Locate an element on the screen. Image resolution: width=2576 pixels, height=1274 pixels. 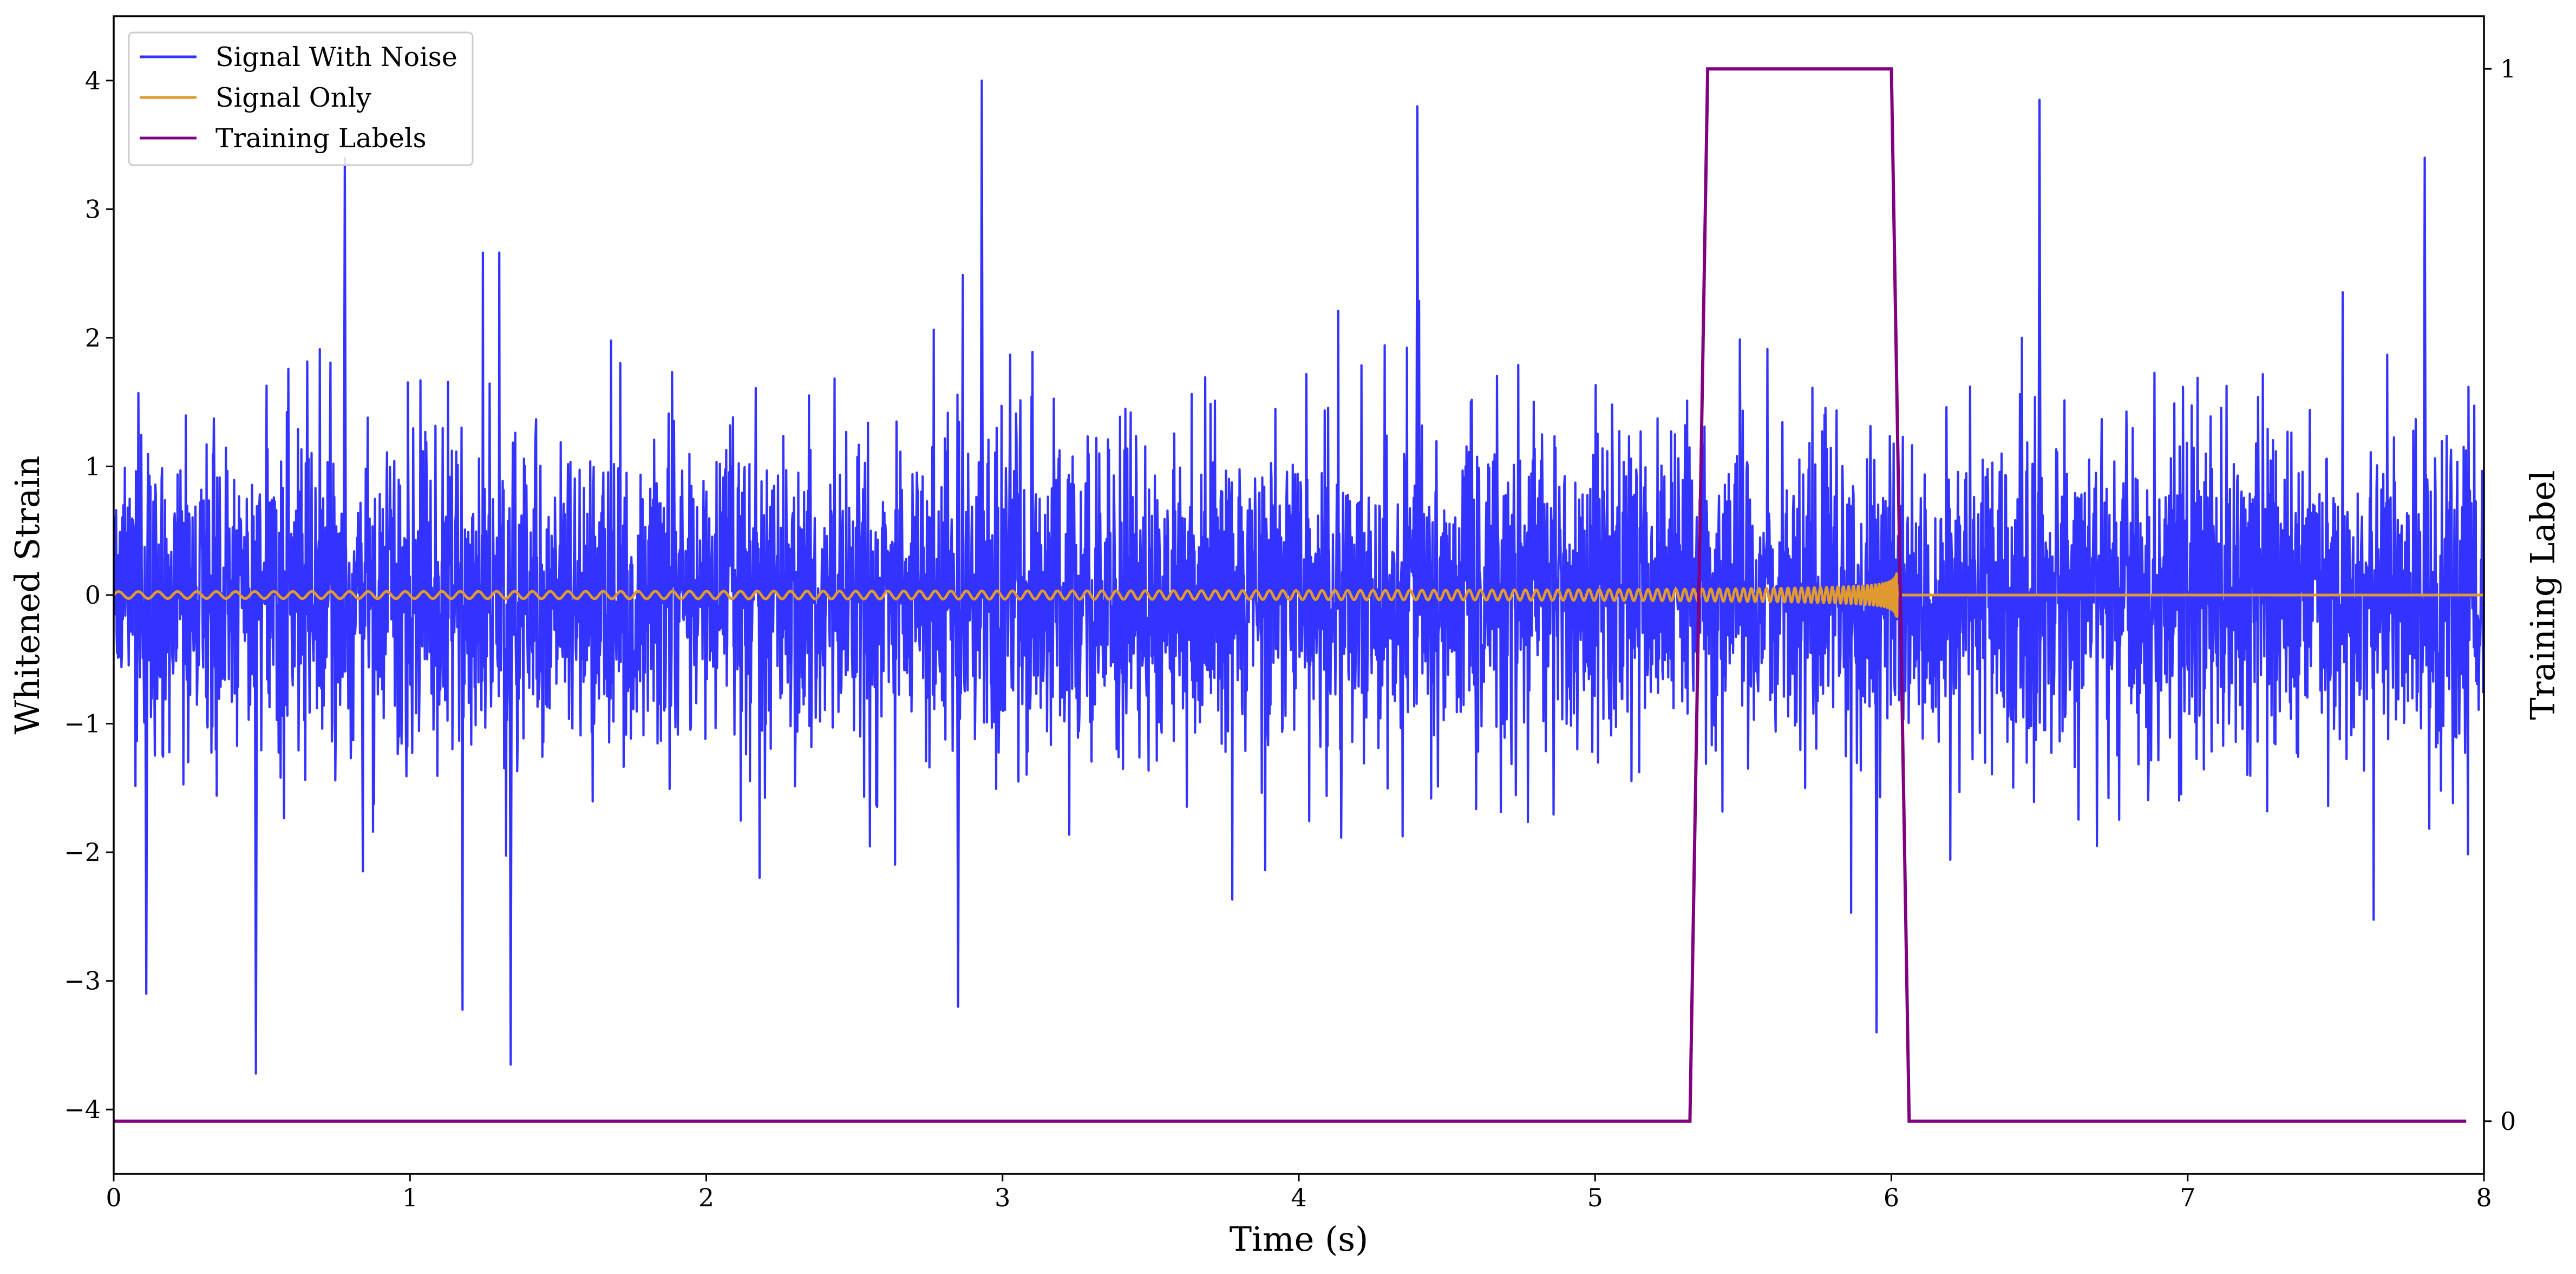
x-axis: 0 1 2 3 4 5 6 7 8 is located at coordinates (1299, 1193).